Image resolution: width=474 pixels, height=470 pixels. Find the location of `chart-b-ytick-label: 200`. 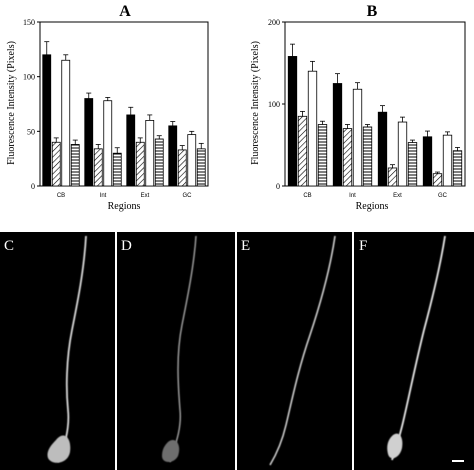

chart-b-ytick-label: 200 is located at coordinates (274, 22).